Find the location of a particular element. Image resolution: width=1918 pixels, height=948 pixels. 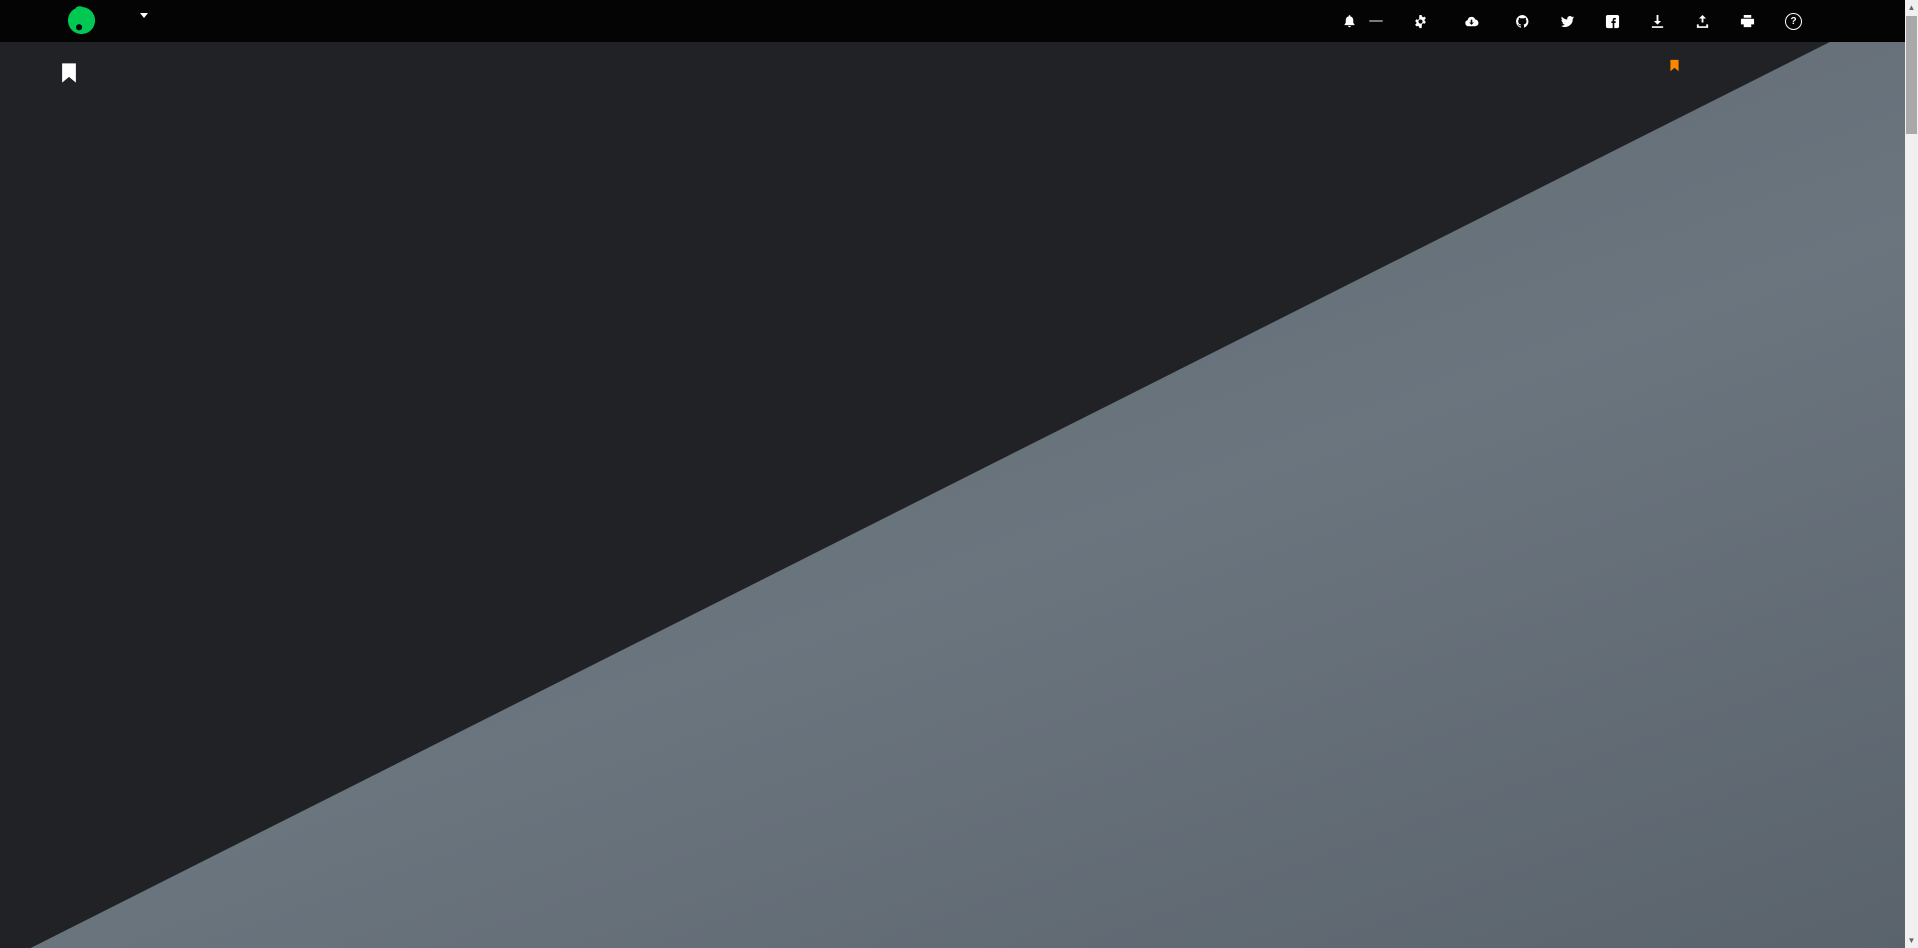

print-icon is located at coordinates (1747, 21).